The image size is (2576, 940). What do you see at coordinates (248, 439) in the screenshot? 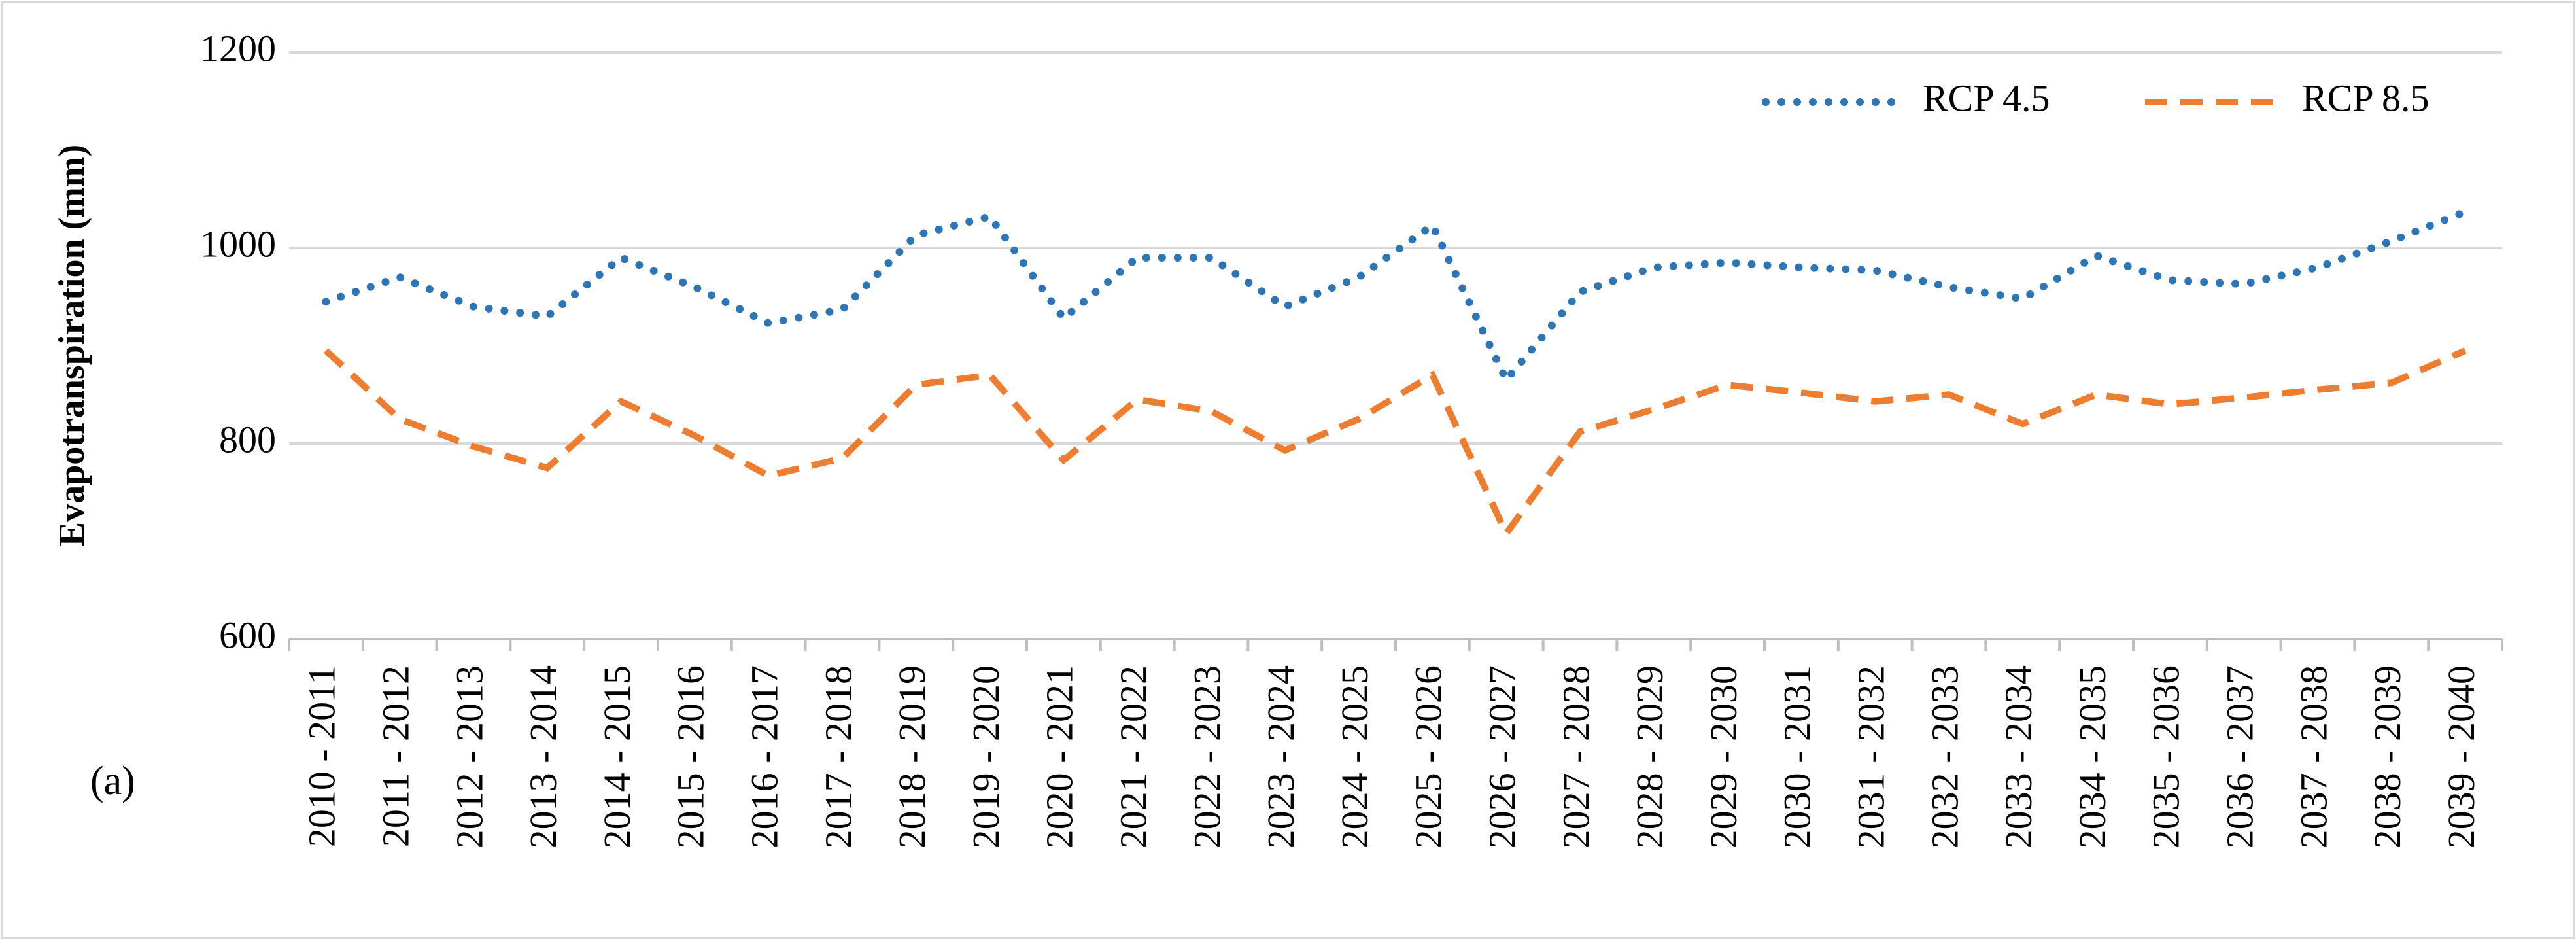
I see `y-tick-label: 800` at bounding box center [248, 439].